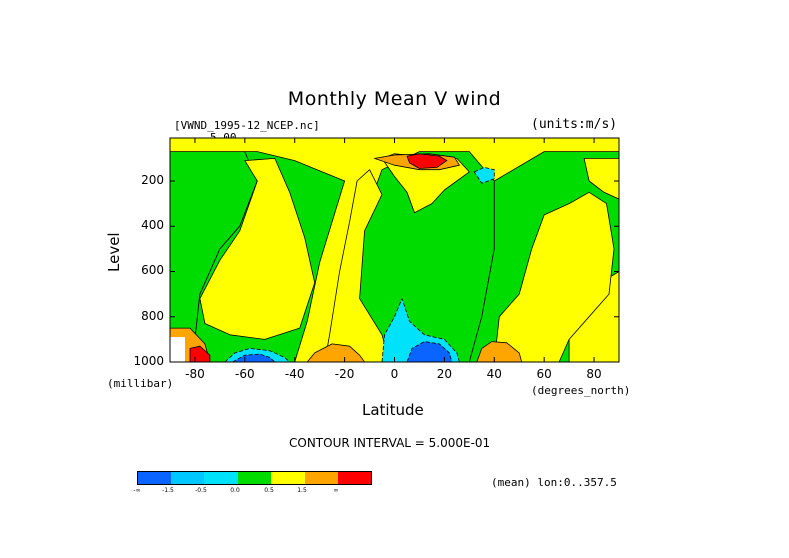 This screenshot has width=789, height=558. What do you see at coordinates (114, 252) in the screenshot?
I see `y-axis-title: Level` at bounding box center [114, 252].